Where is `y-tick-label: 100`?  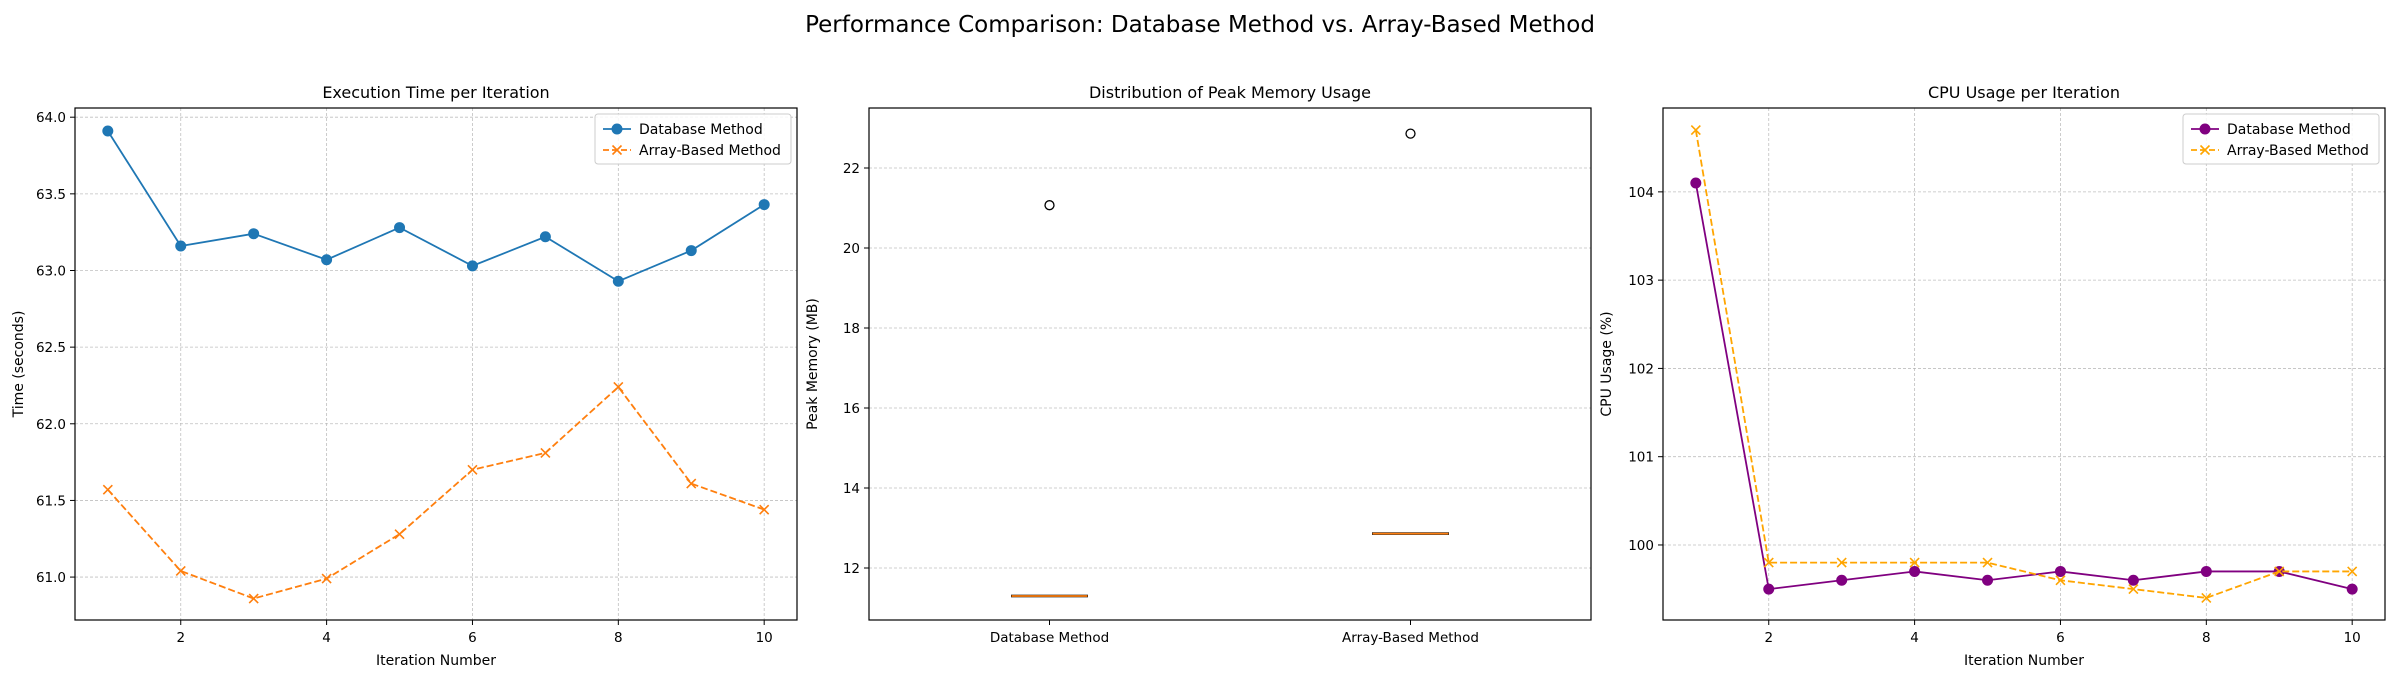
y-tick-label: 100 is located at coordinates (1641, 546).